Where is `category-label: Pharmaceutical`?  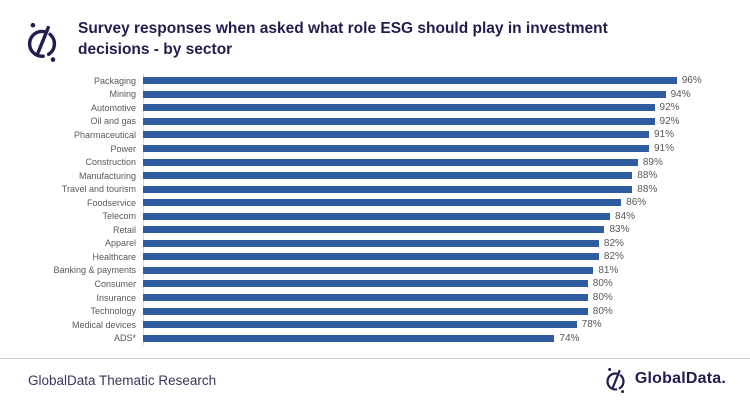
category-label: Pharmaceutical is located at coordinates (104, 134).